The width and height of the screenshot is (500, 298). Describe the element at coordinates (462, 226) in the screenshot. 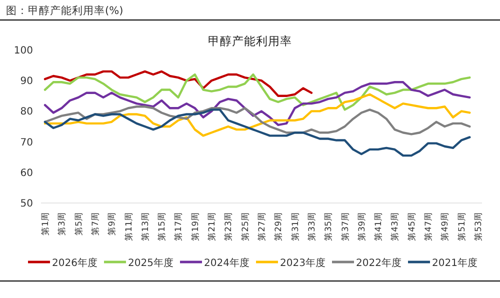

I see `x-tick-label: 第51周` at that location.